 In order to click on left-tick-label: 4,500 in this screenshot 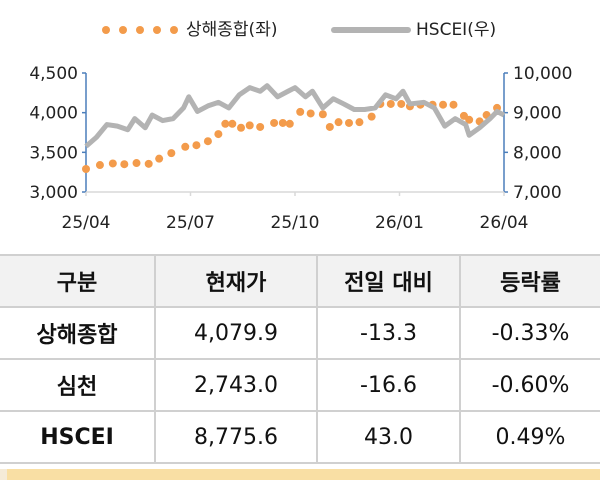, I will do `click(53, 74)`.